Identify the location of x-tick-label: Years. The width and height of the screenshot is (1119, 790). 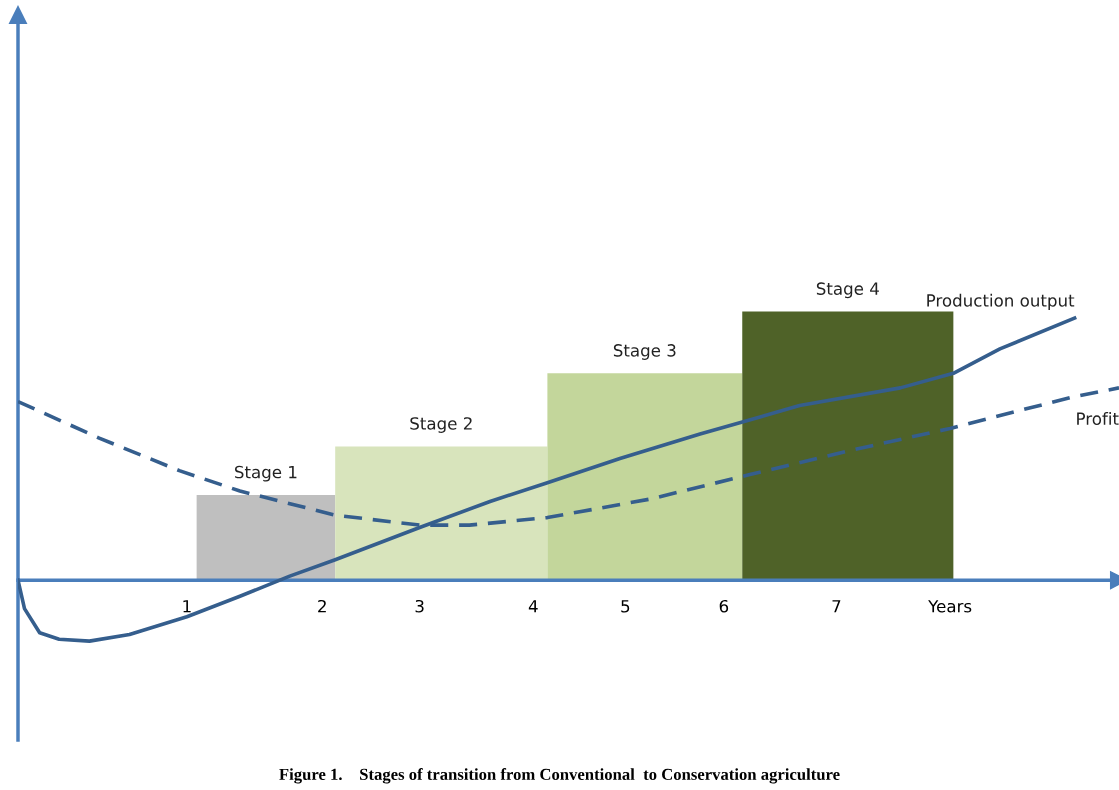
(950, 606).